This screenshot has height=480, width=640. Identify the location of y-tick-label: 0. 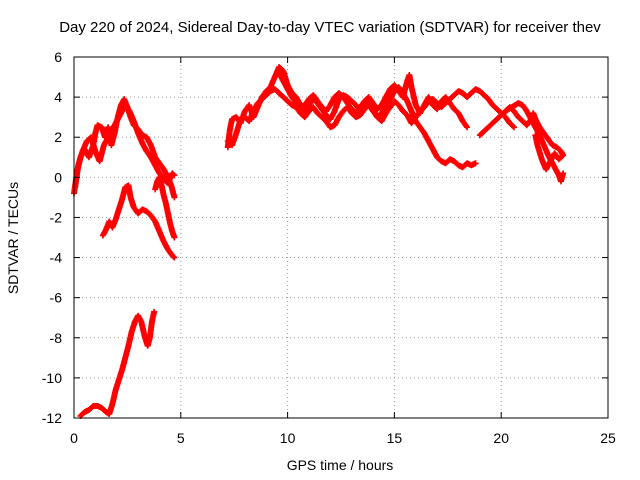
(58, 177).